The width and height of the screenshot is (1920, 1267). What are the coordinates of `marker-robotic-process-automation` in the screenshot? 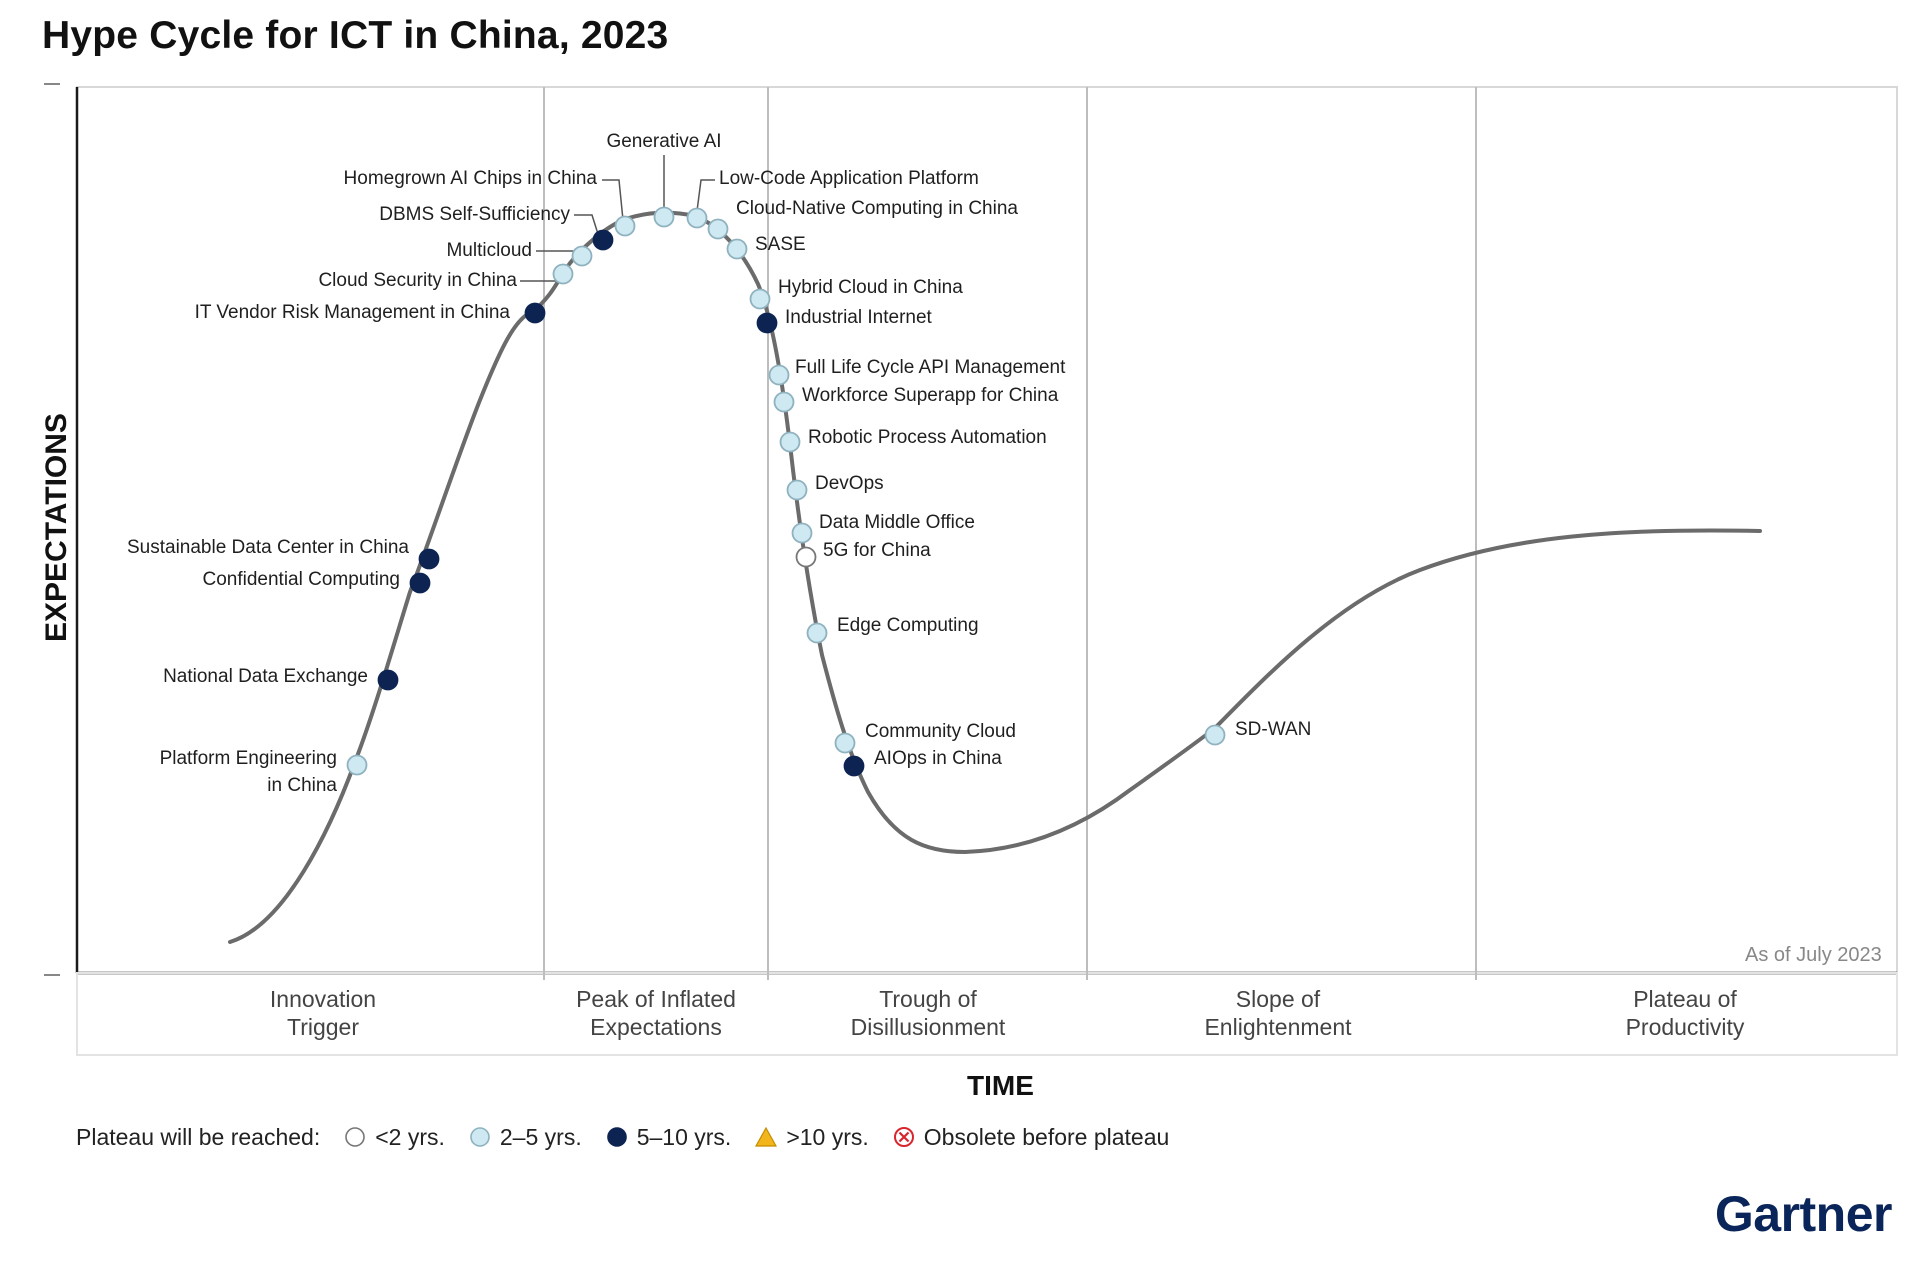 It's located at (790, 442).